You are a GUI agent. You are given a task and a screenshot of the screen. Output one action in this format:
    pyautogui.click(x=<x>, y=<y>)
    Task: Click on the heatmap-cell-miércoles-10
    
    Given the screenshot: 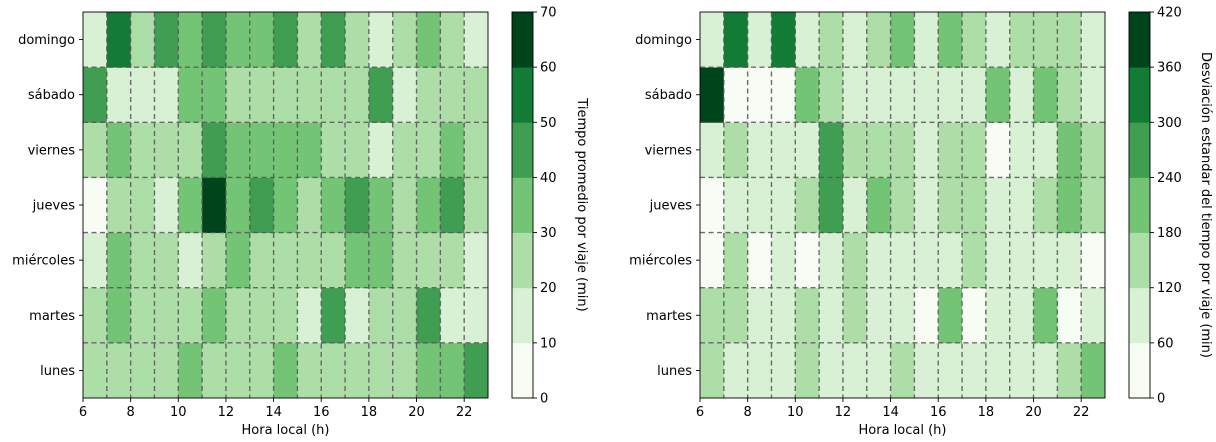 What is the action you would take?
    pyautogui.click(x=190, y=260)
    